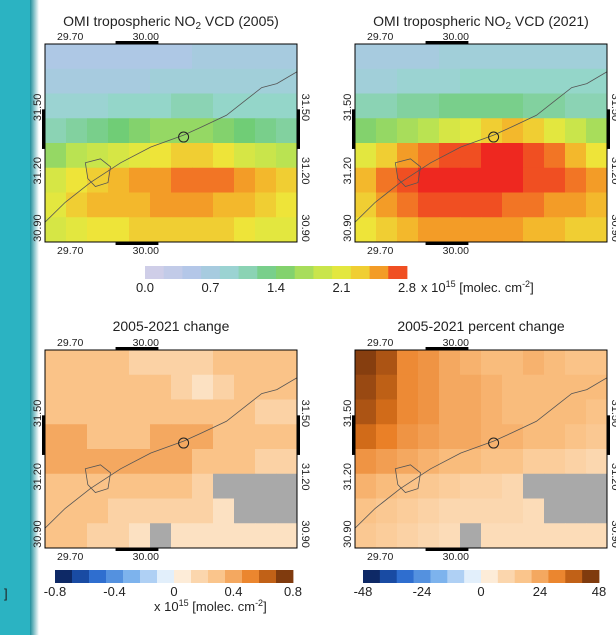  Describe the element at coordinates (210, 287) in the screenshot. I see `colorbar-tick-label: 0.7` at that location.